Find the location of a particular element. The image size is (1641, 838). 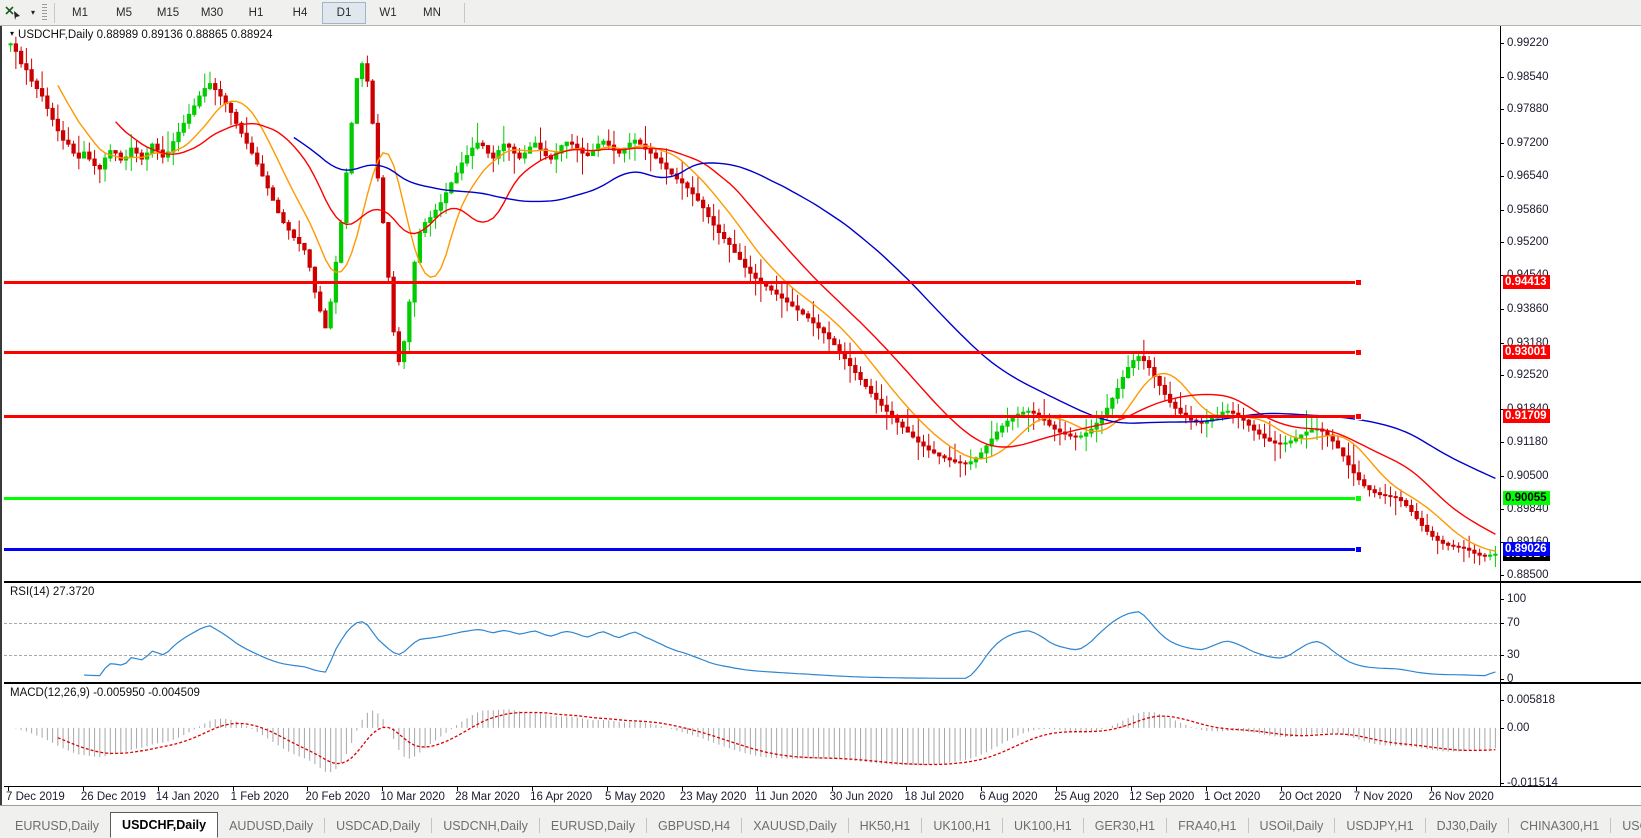

date-tick-label: 23 May 2020 is located at coordinates (713, 797).